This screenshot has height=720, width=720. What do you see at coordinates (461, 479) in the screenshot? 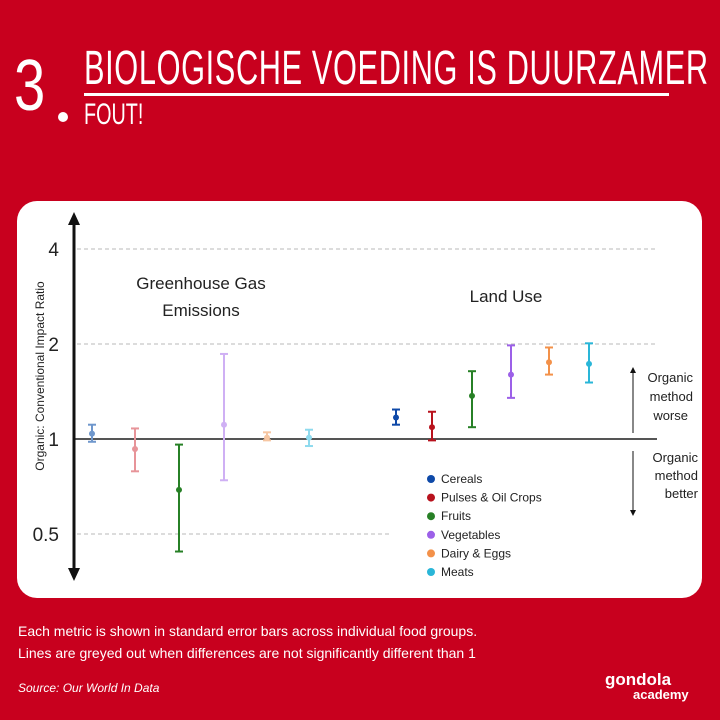
I see `legend-label: Cereals` at bounding box center [461, 479].